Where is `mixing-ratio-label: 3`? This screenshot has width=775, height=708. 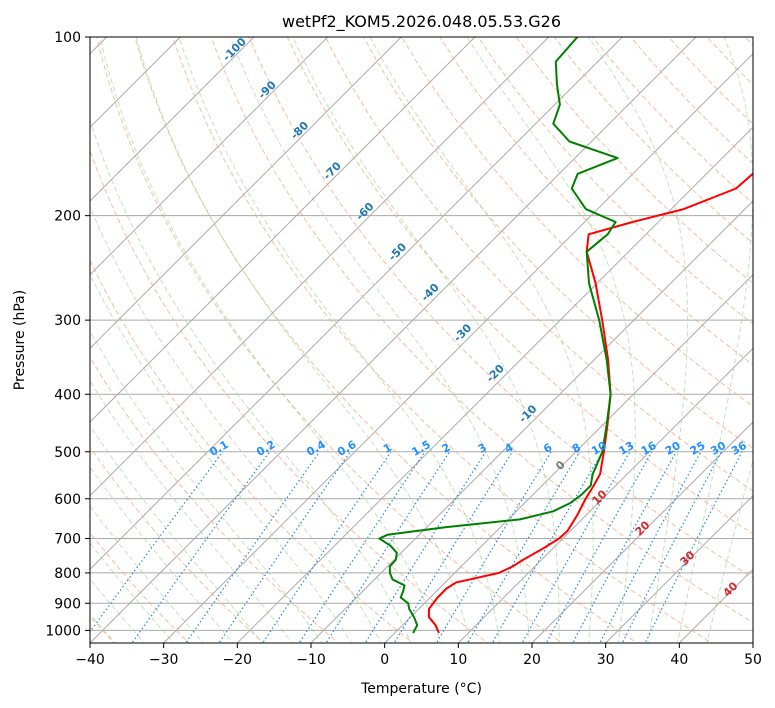 mixing-ratio-label: 3 is located at coordinates (482, 448).